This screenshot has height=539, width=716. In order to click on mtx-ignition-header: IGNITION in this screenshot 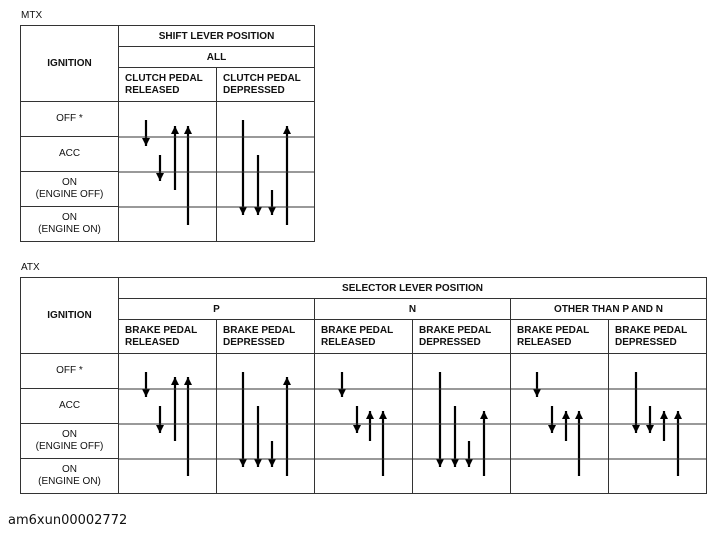, I will do `click(69, 63)`.